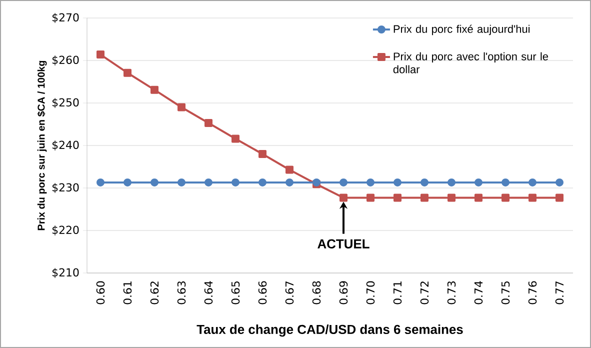 The height and width of the screenshot is (348, 591). Describe the element at coordinates (316, 292) in the screenshot. I see `x-tick-label: 0.68` at that location.